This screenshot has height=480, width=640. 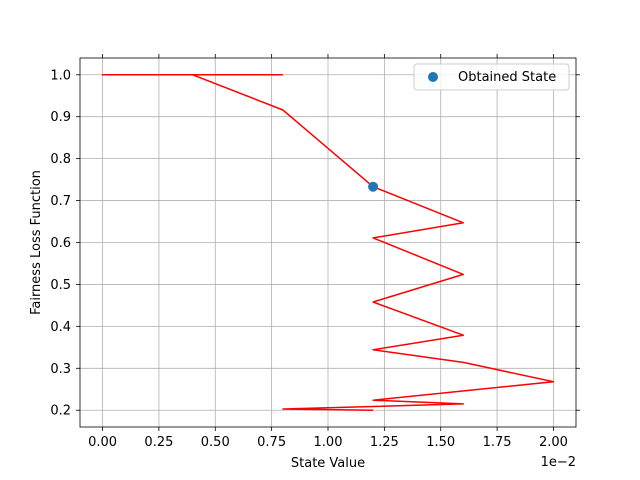 I want to click on x-tick-label: 0.00, so click(x=102, y=442).